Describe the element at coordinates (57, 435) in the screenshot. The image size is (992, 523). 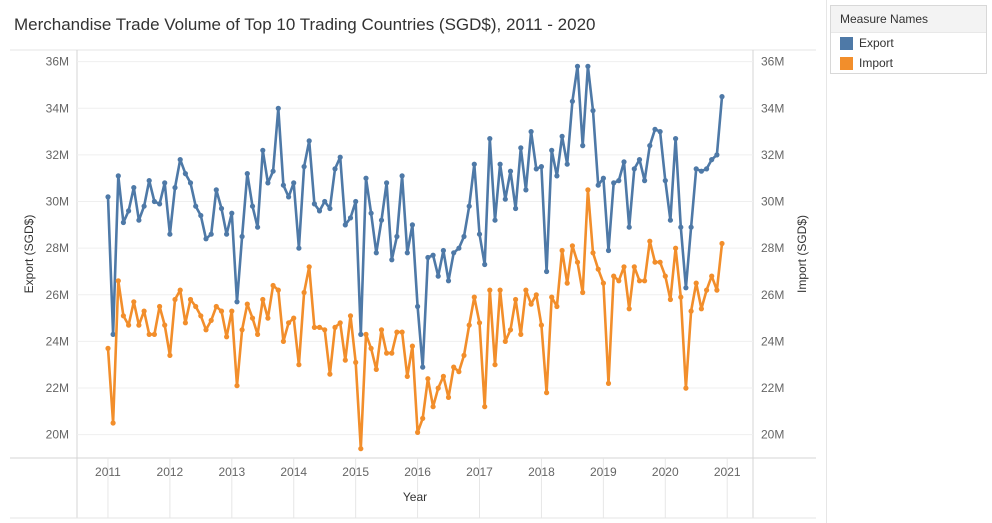
I see `y-tick-label-left: 20M` at that location.